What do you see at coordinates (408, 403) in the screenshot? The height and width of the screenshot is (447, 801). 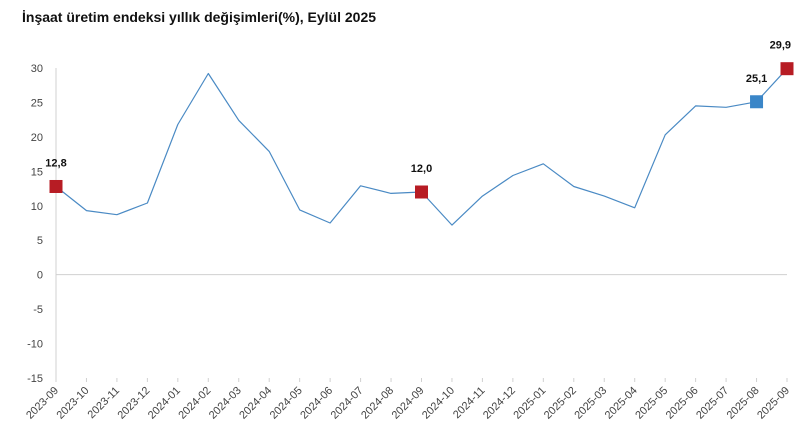 I see `x-tick-label: 2024-09` at bounding box center [408, 403].